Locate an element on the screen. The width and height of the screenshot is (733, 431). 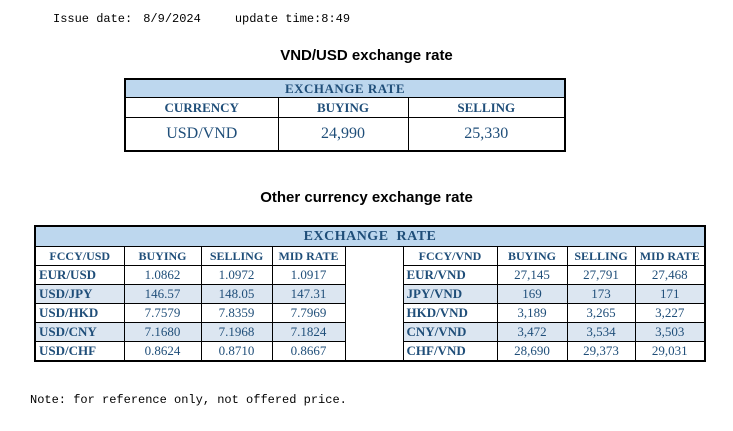
buying-cell: 3,189 is located at coordinates (532, 313).